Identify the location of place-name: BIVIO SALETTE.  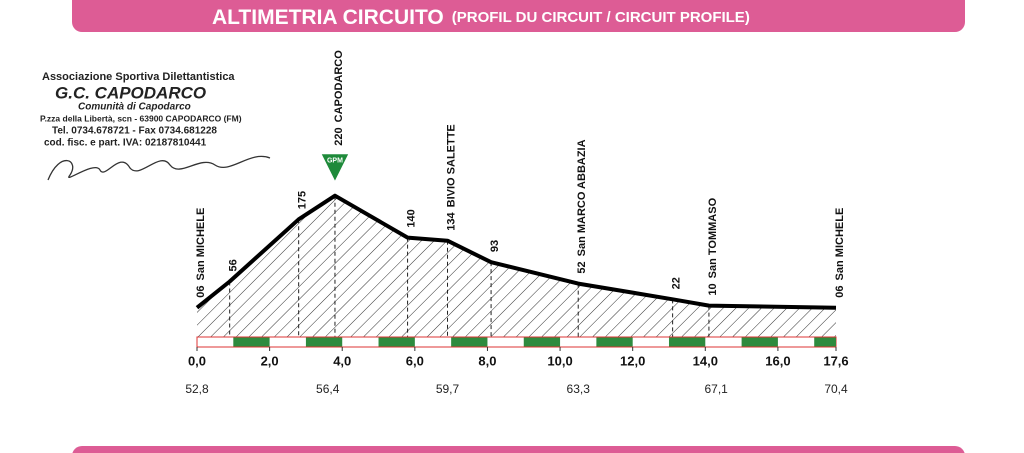
(451, 165).